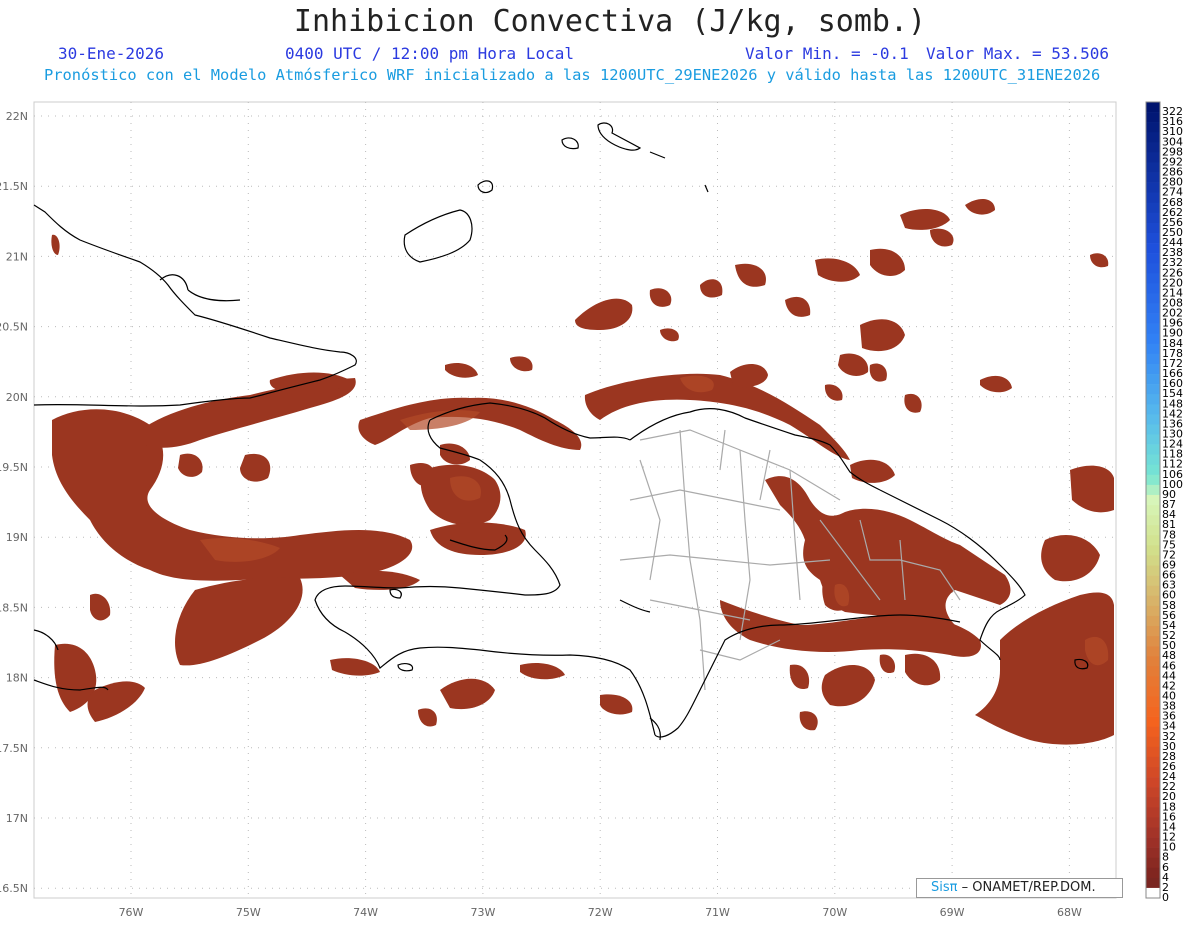 The image size is (1200, 927). I want to click on lat-tick-label: 19.5N, so click(14, 467).